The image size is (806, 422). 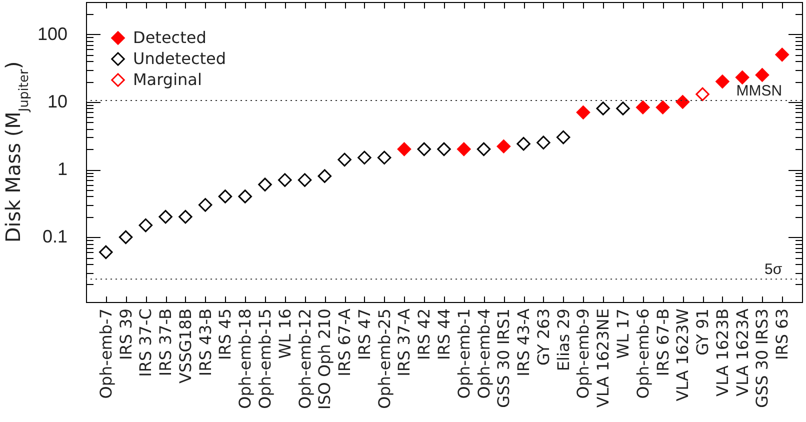 What do you see at coordinates (126, 334) in the screenshot?
I see `x-tick-label: IRS 39` at bounding box center [126, 334].